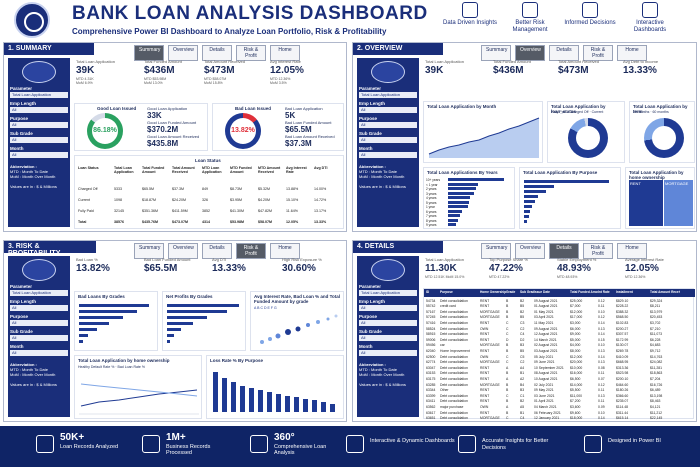  What do you see at coordinates (224, 395) in the screenshot?
I see `loss-bar` at bounding box center [224, 395].